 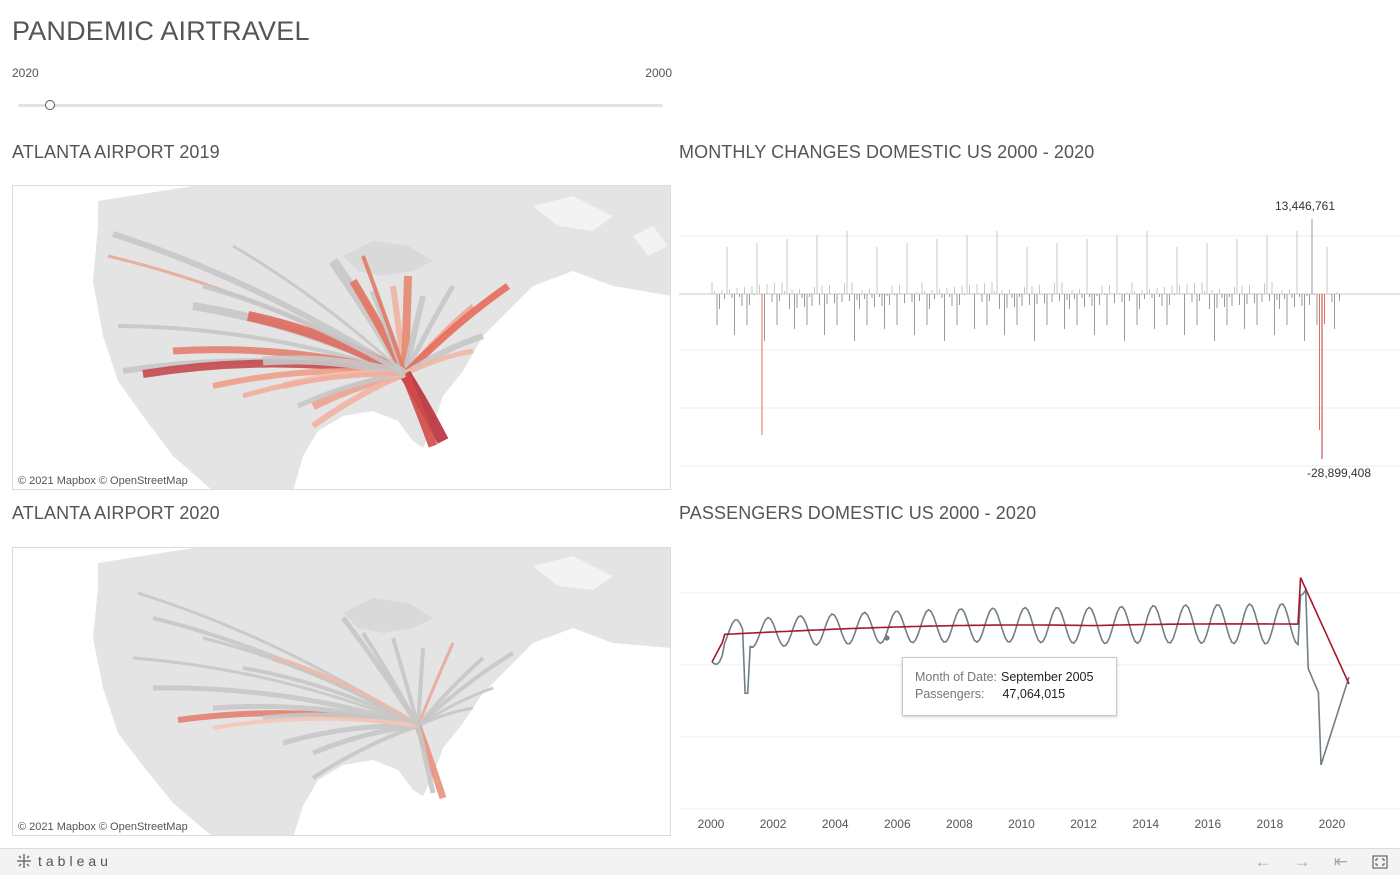 What do you see at coordinates (24, 861) in the screenshot?
I see `tableau-logo-icon` at bounding box center [24, 861].